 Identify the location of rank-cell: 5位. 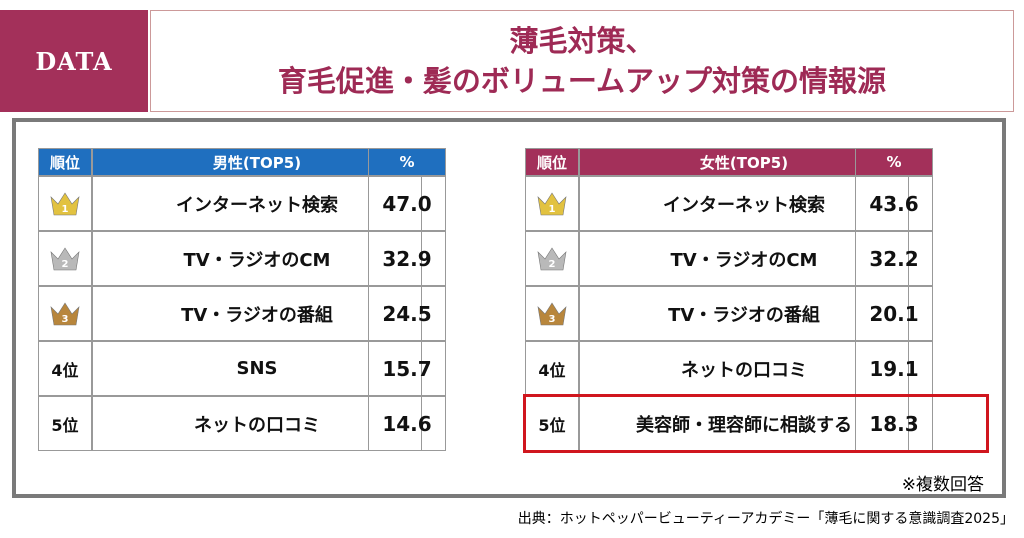
(65, 423).